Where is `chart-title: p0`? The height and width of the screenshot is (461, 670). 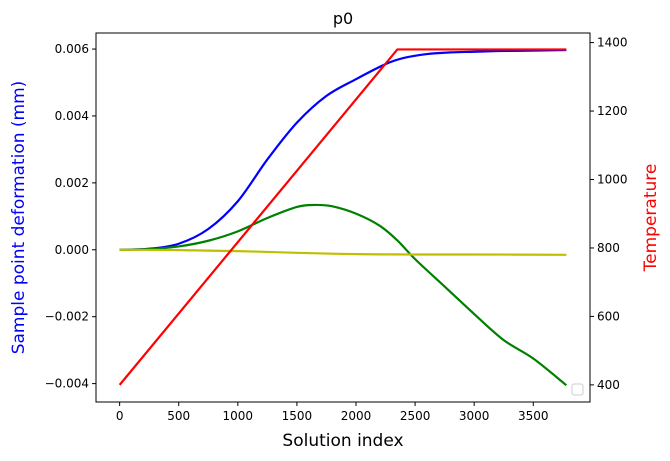 chart-title: p0 is located at coordinates (343, 18).